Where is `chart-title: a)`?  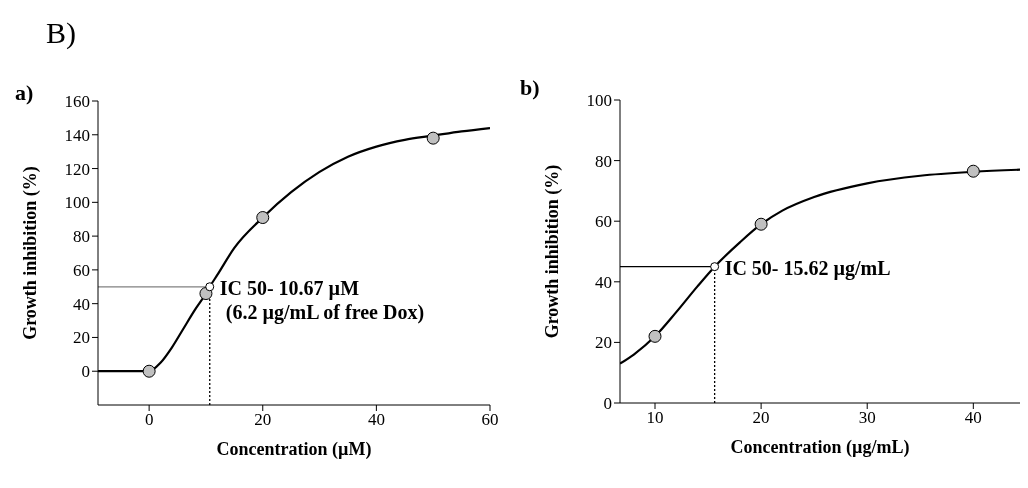 chart-title: a) is located at coordinates (24, 93).